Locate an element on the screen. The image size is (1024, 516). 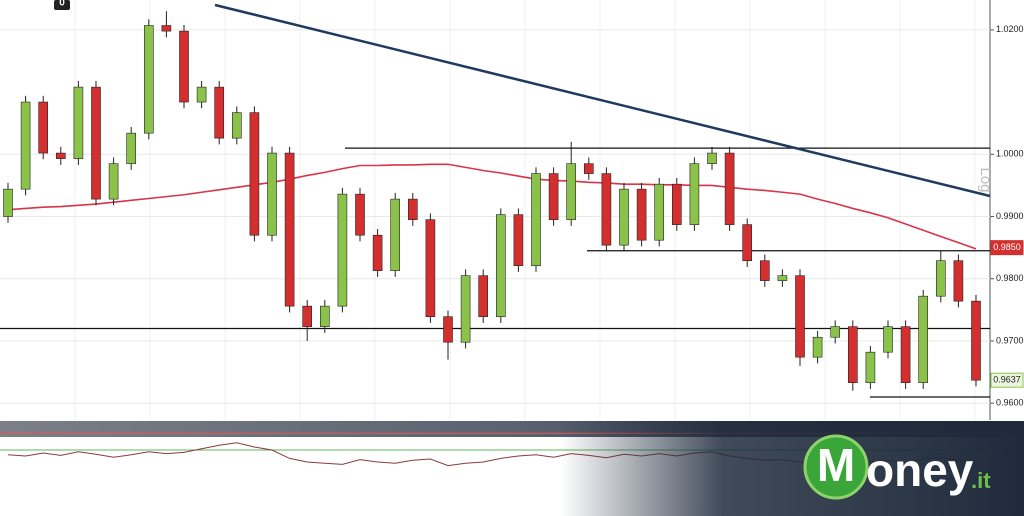
logo-circle is located at coordinates (836, 467).